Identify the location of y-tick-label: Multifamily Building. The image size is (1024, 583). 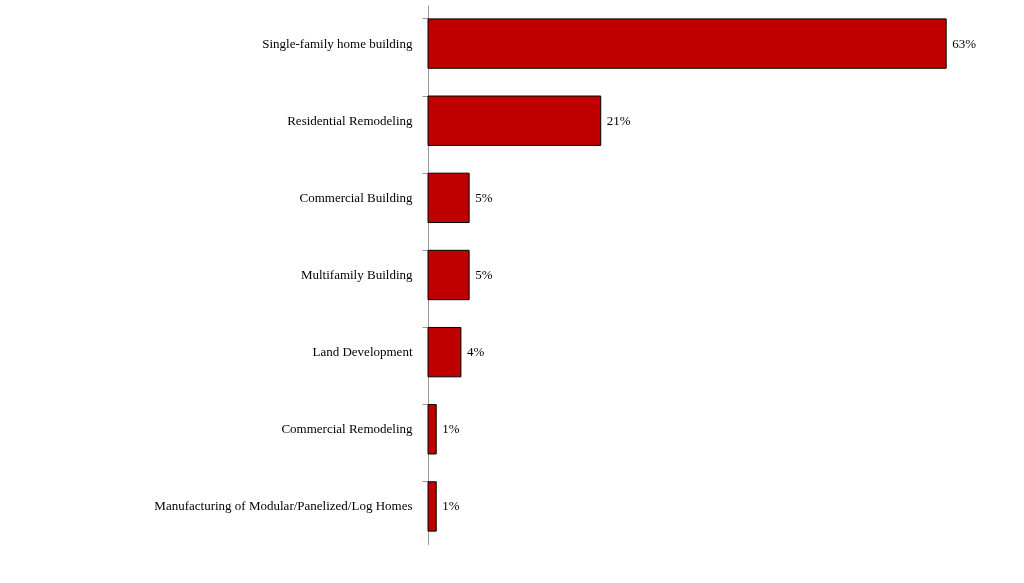
(356, 274).